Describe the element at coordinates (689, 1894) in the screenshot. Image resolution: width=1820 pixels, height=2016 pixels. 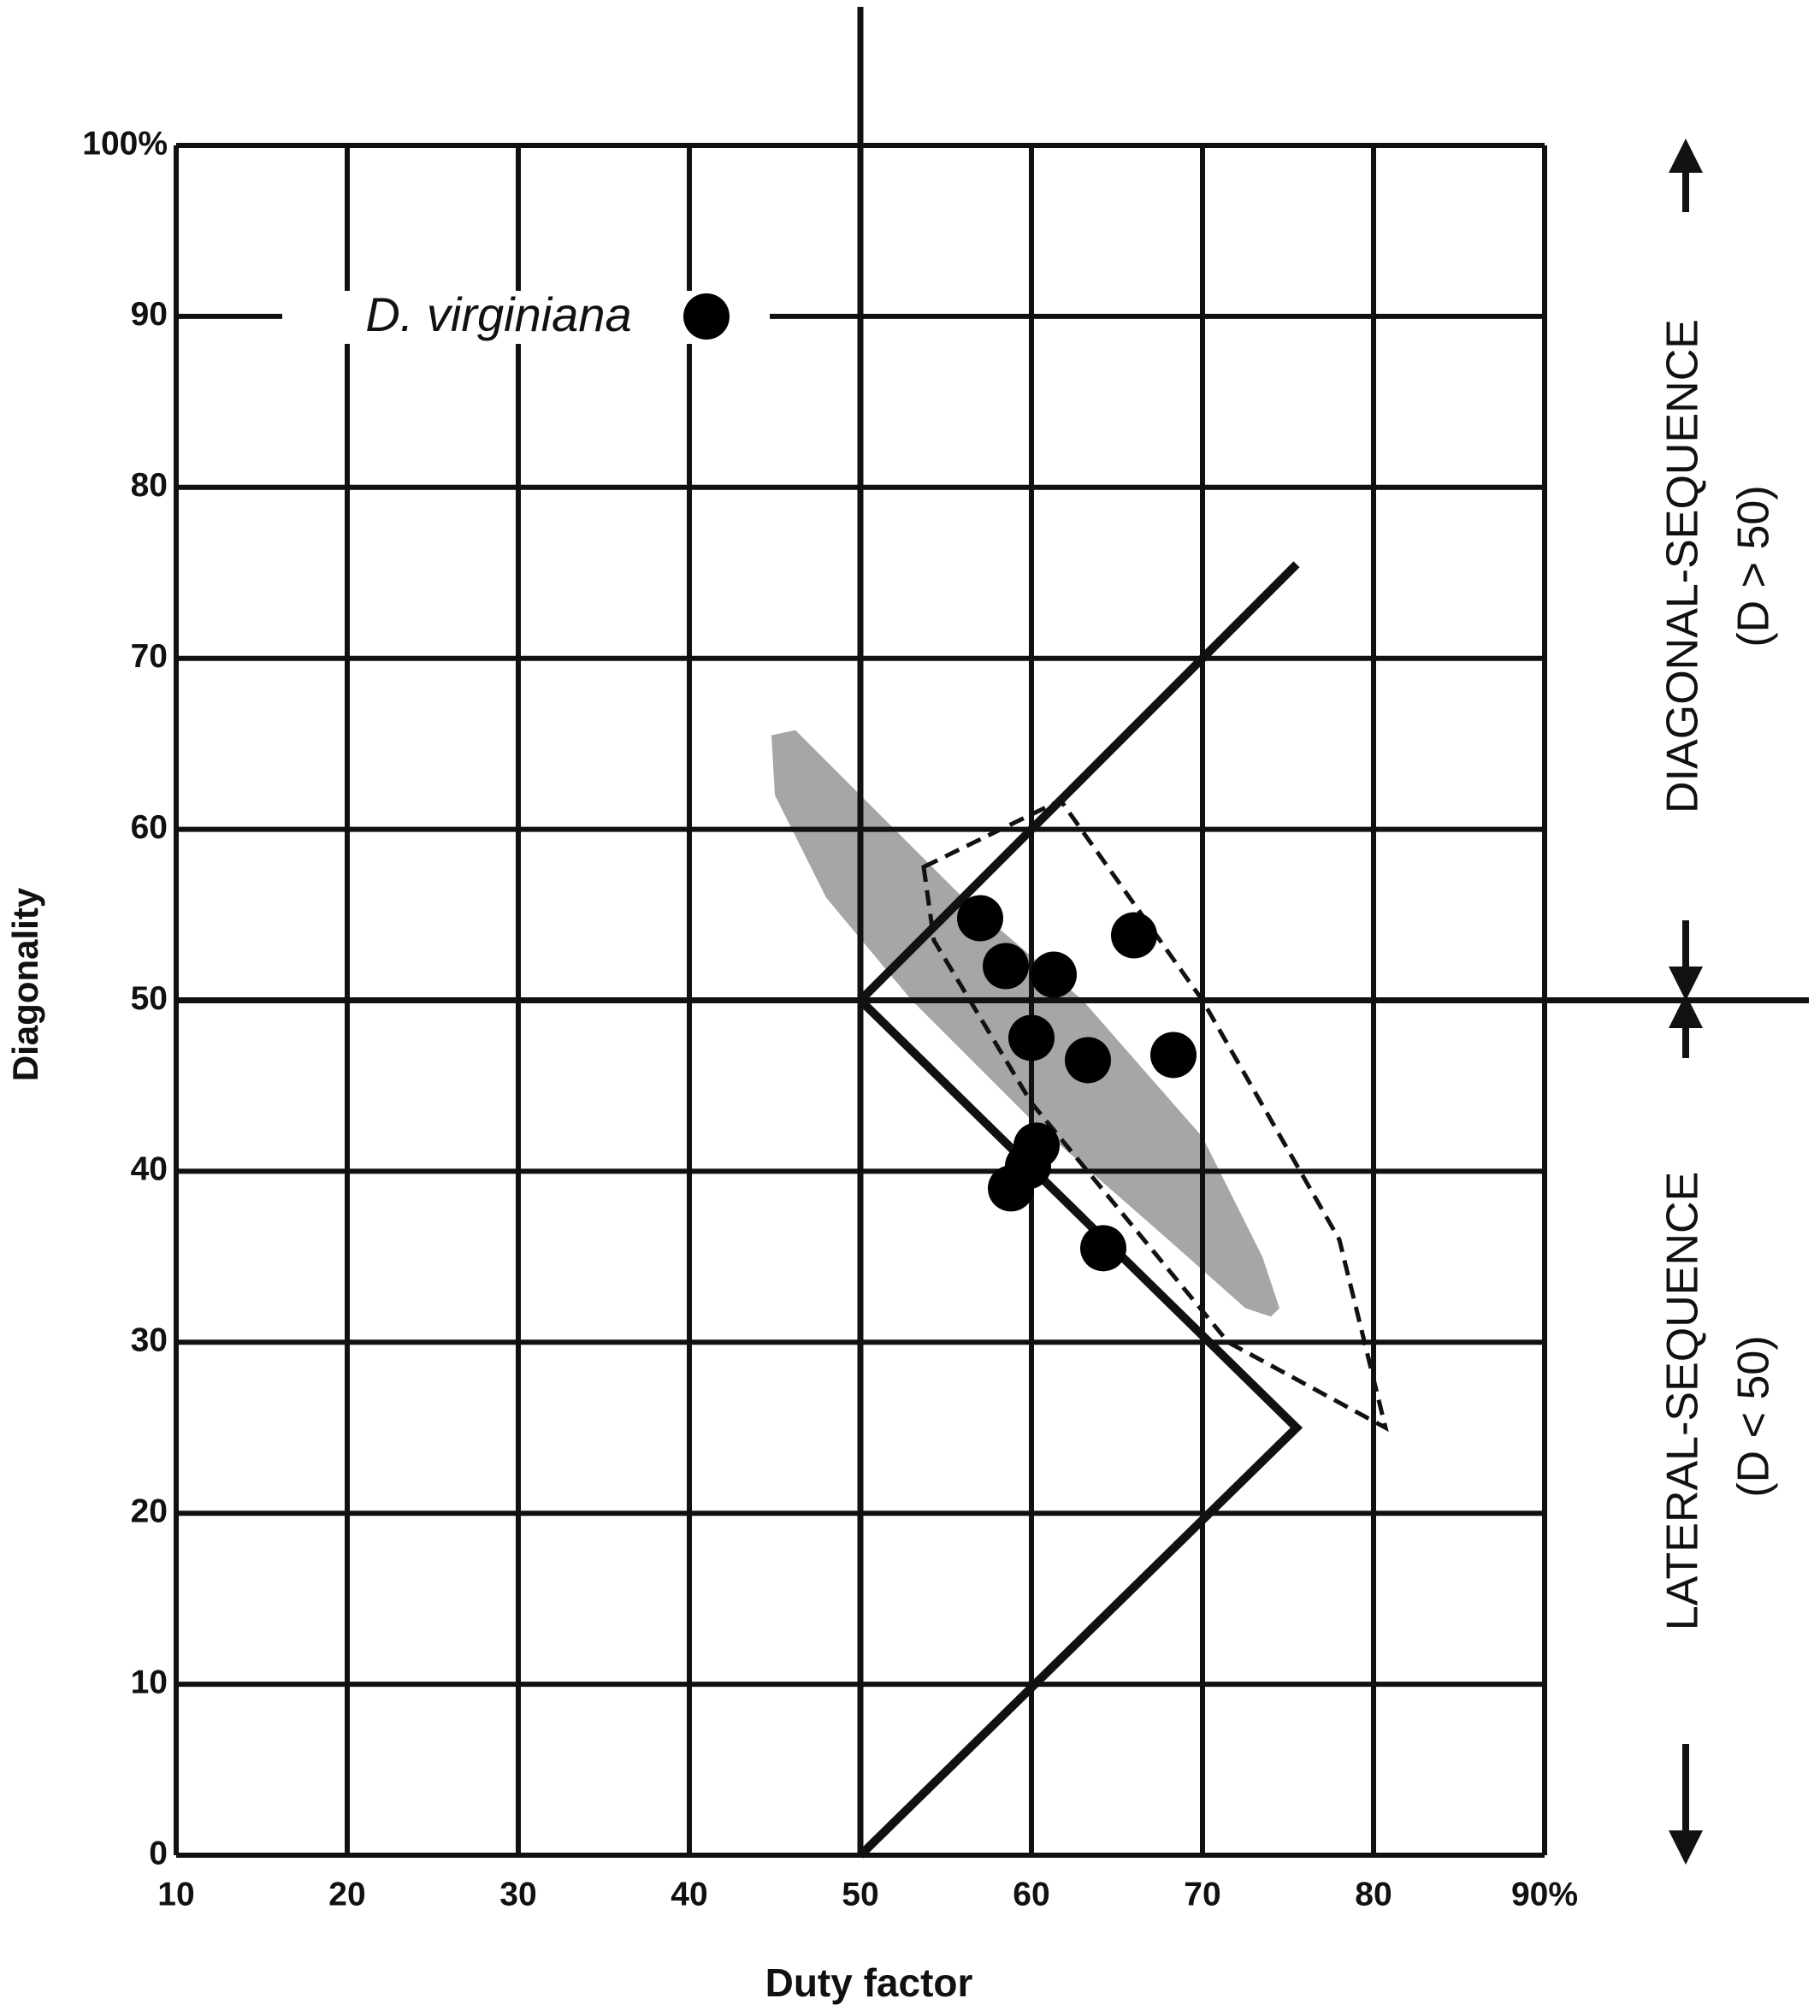
I see `x-tick-label: 40` at that location.